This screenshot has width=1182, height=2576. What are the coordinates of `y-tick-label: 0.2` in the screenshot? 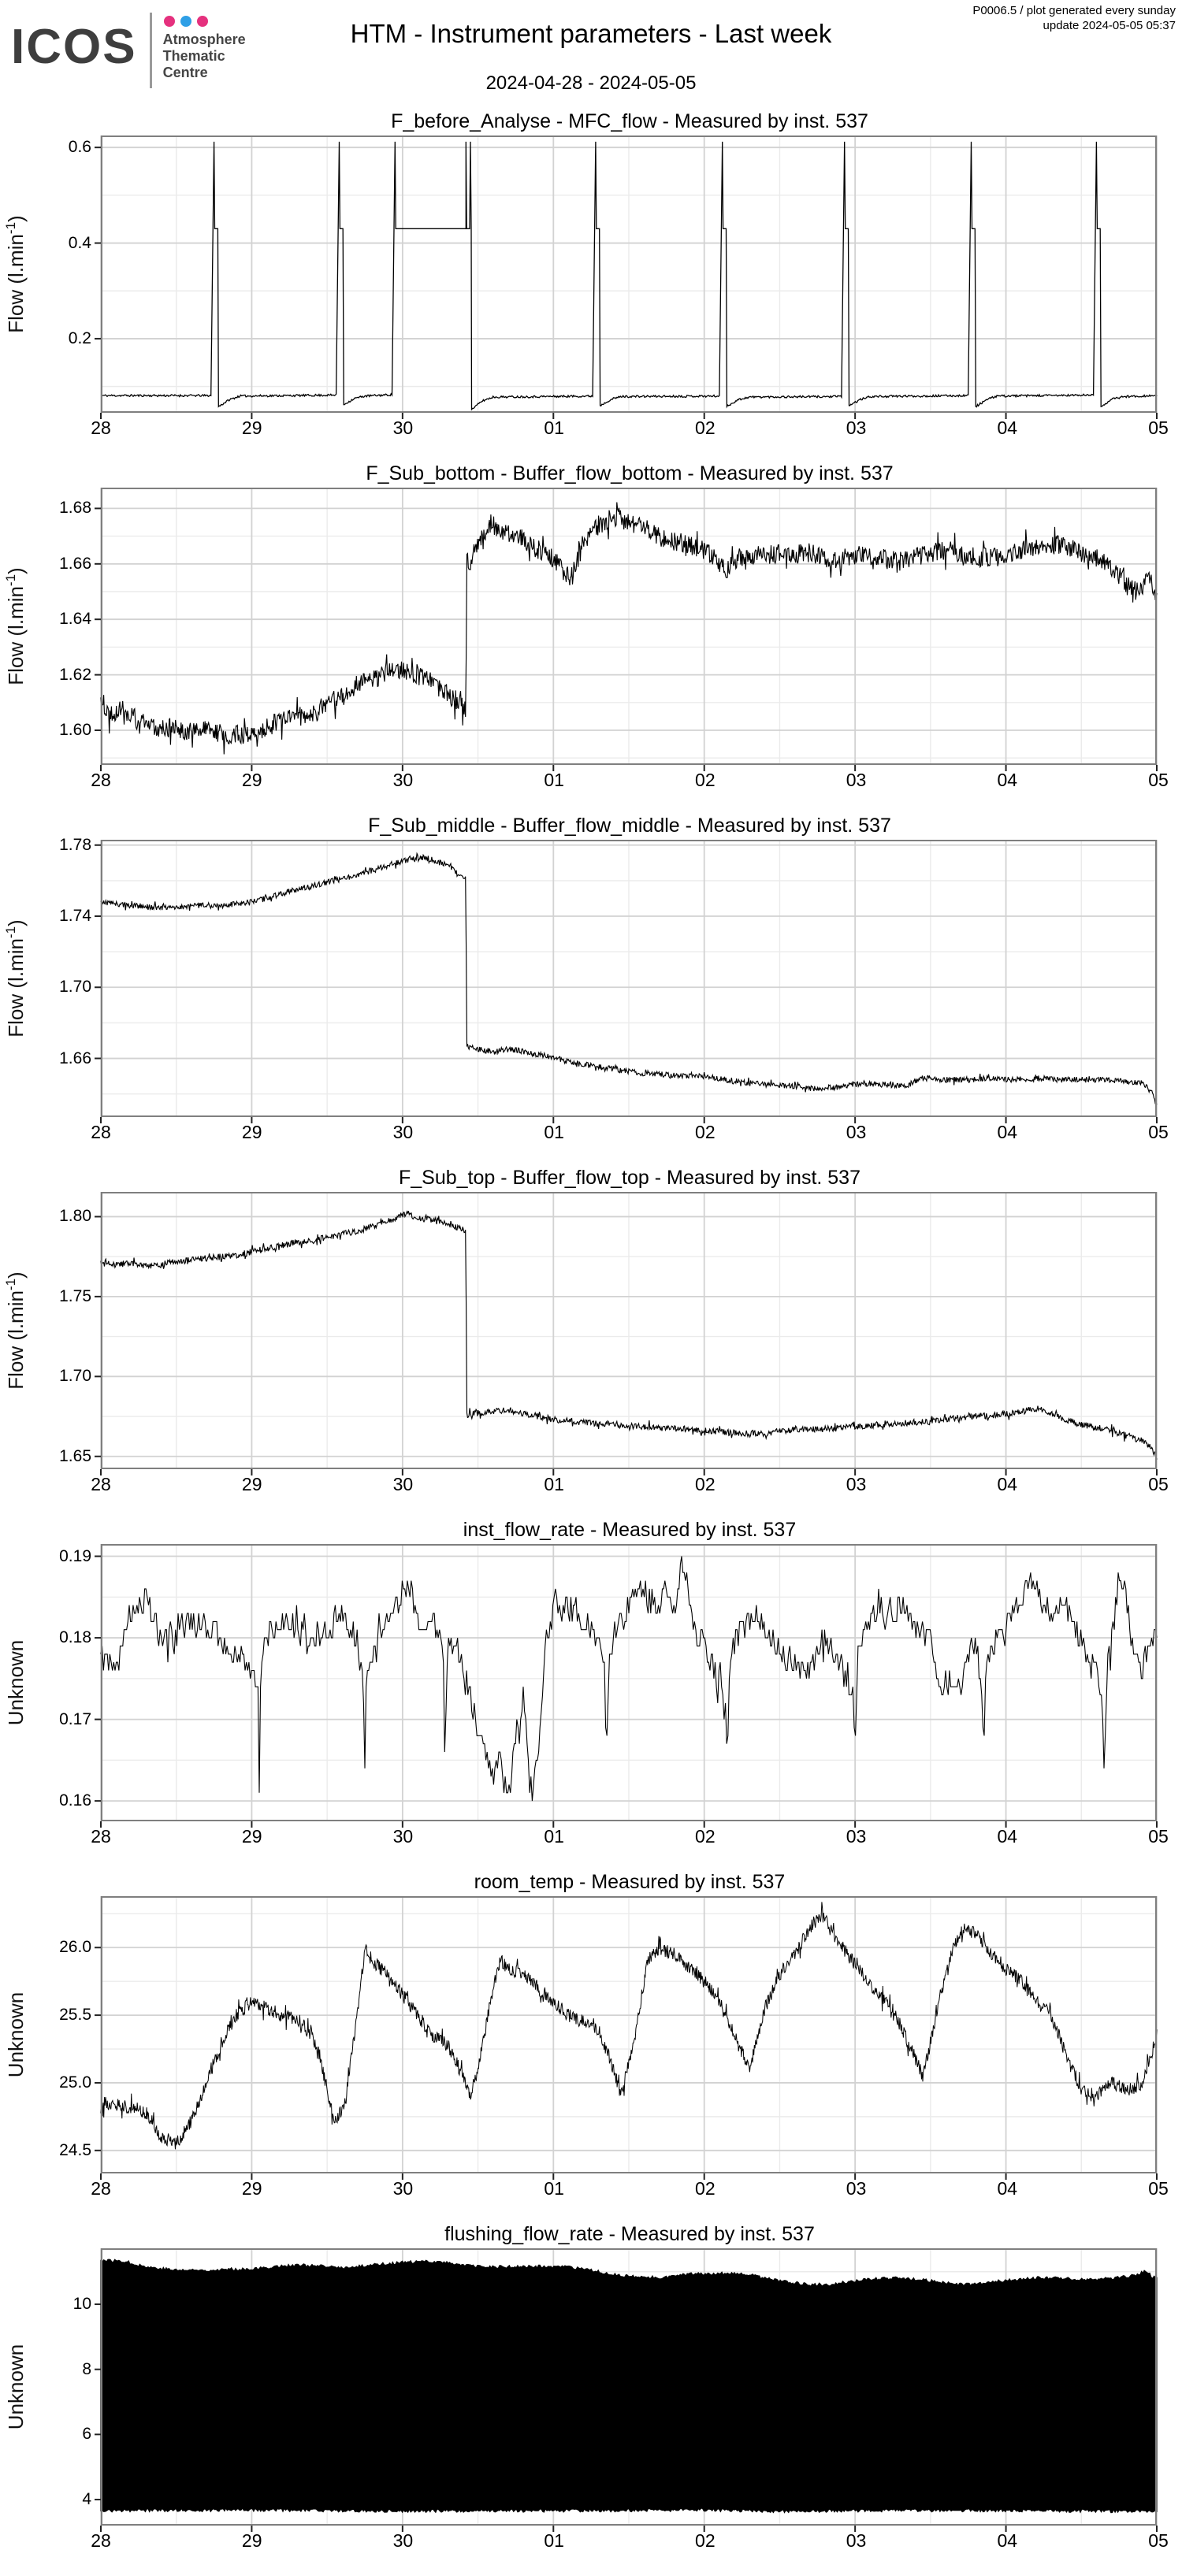 It's located at (79, 337).